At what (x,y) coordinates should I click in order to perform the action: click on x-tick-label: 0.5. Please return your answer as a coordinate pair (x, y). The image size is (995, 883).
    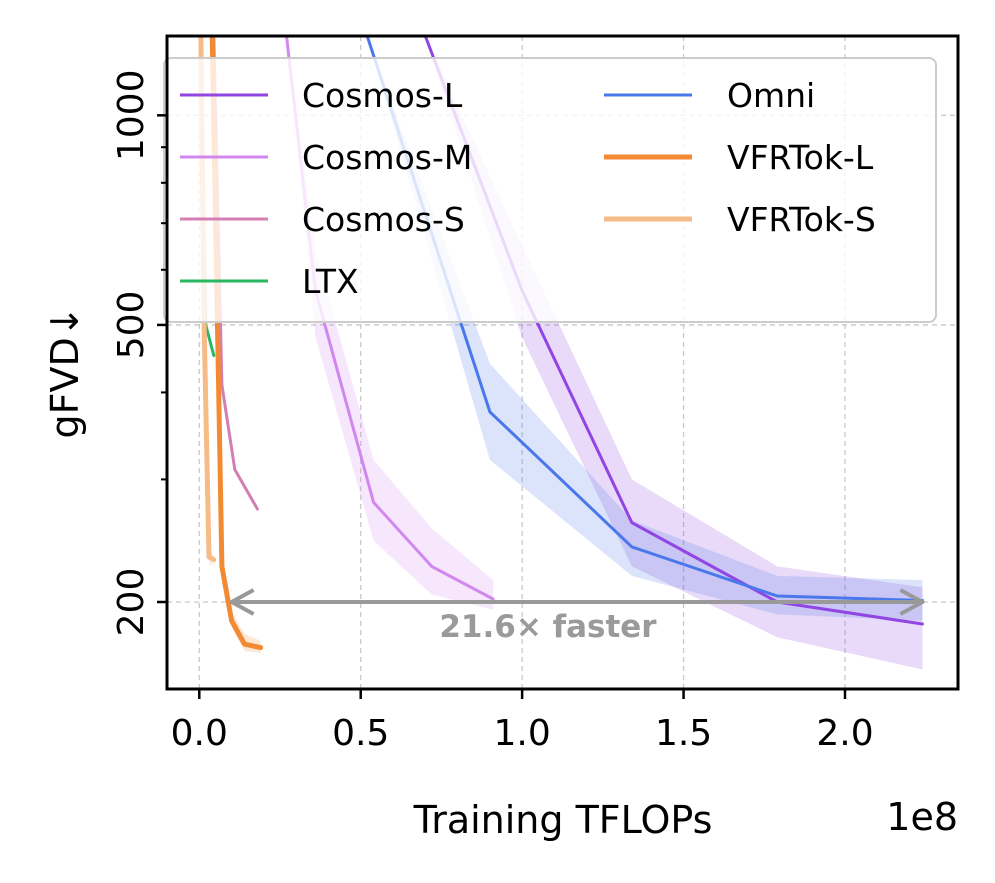
    Looking at the image, I should click on (360, 733).